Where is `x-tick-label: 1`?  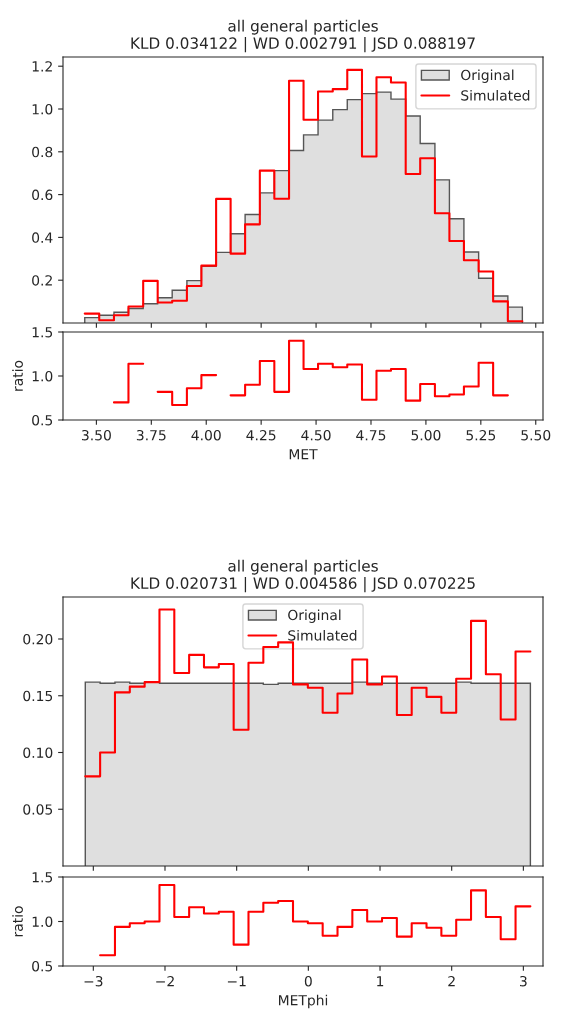 x-tick-label: 1 is located at coordinates (380, 981).